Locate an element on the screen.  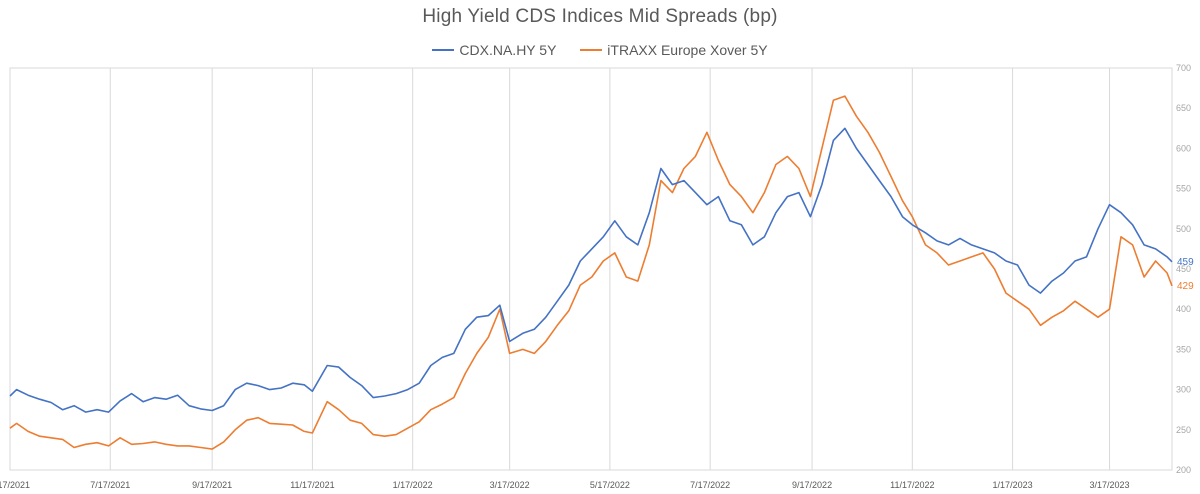
end-value-label-cdx: 459 is located at coordinates (1185, 262).